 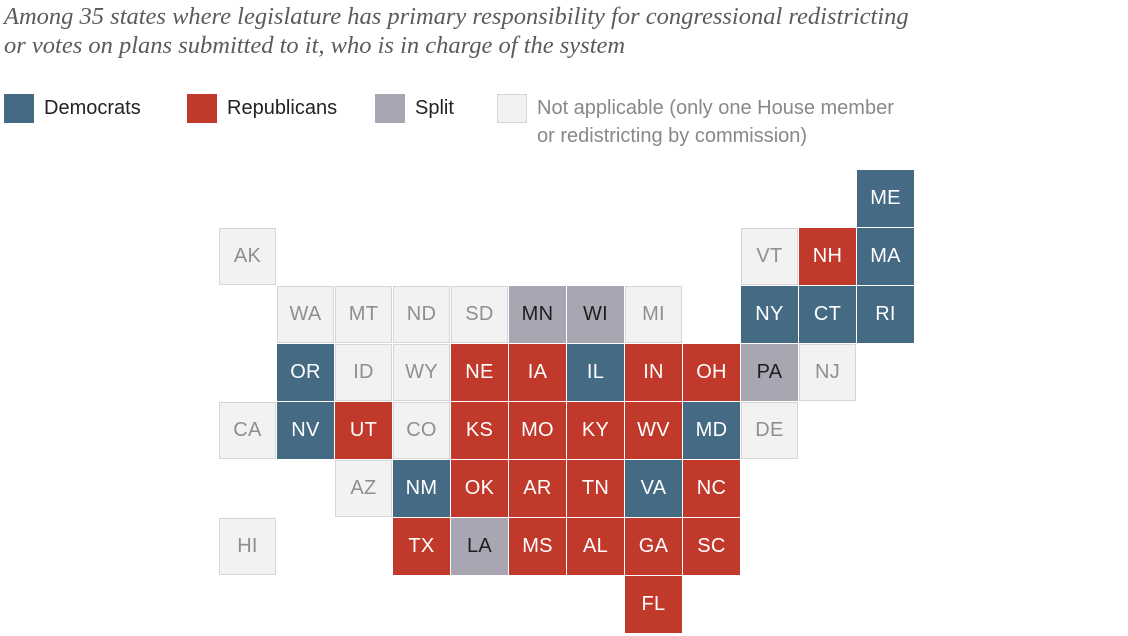 I want to click on state-tile-ut: UT, so click(x=363, y=430).